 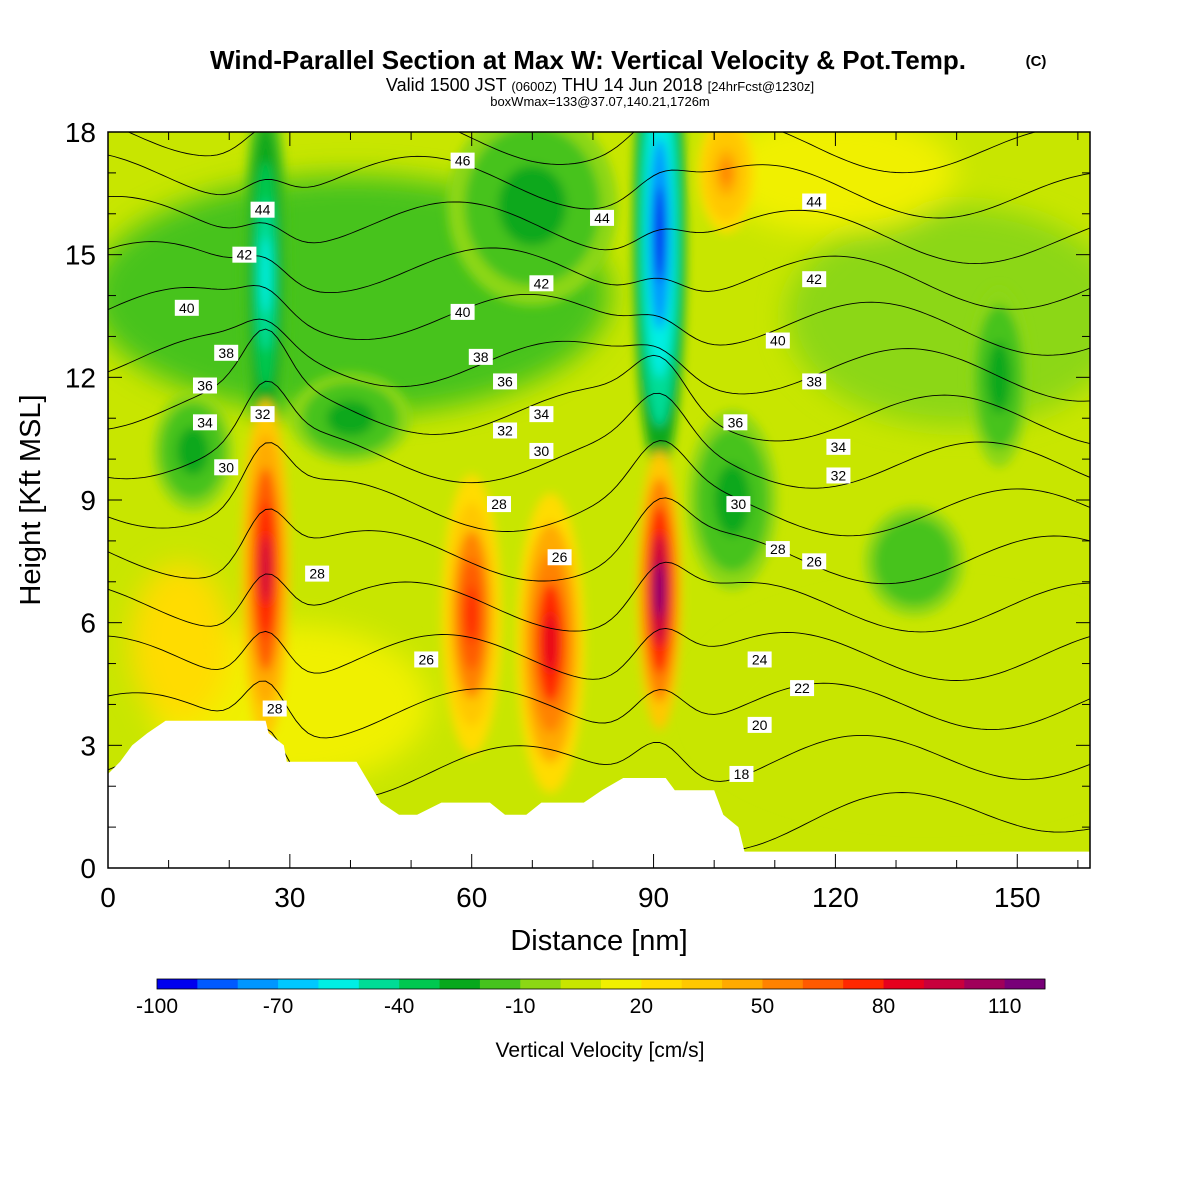 What do you see at coordinates (399, 1006) in the screenshot?
I see `colorbar-tick-label: -40` at bounding box center [399, 1006].